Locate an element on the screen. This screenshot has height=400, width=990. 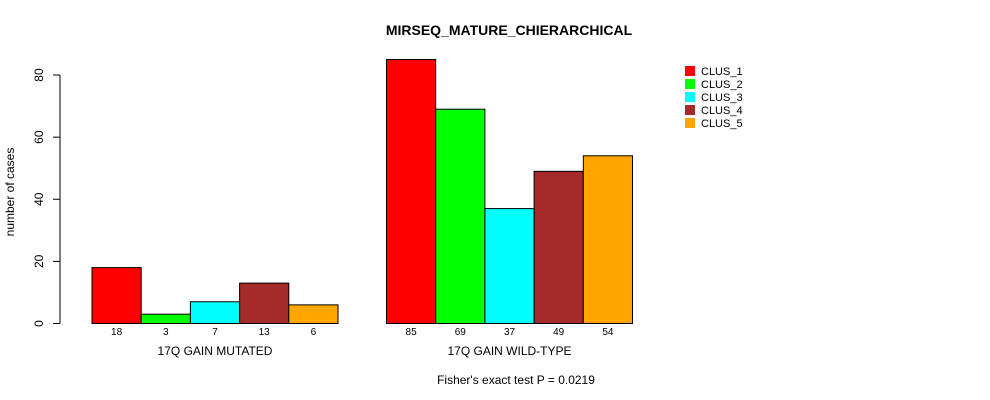
bar-value-label: 37 is located at coordinates (510, 332).